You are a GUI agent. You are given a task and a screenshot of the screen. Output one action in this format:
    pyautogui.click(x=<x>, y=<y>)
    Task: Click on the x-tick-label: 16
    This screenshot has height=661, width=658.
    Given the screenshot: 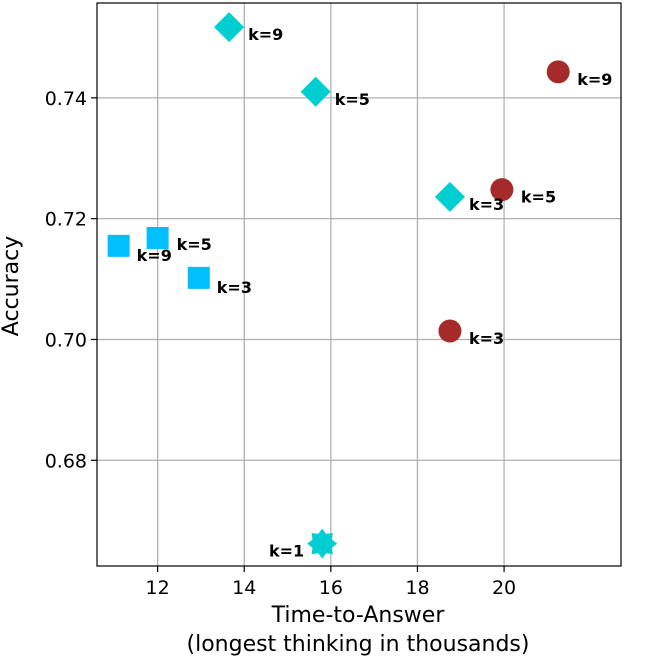 What is the action you would take?
    pyautogui.click(x=331, y=588)
    